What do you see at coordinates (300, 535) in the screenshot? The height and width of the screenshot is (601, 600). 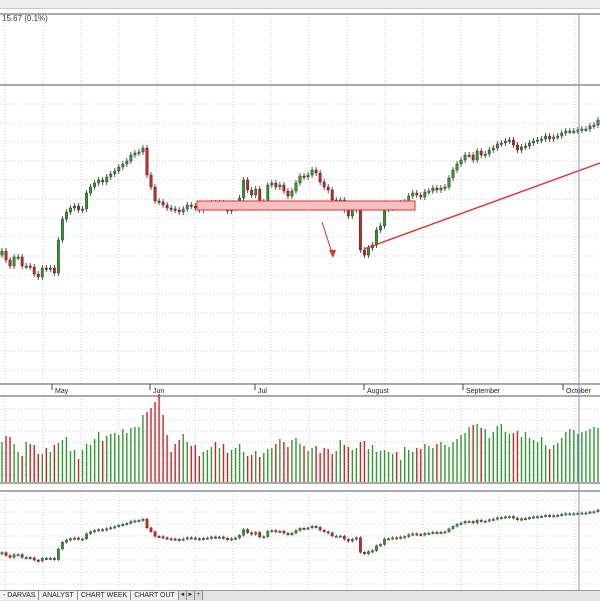 I see `lower-pane-candles` at bounding box center [300, 535].